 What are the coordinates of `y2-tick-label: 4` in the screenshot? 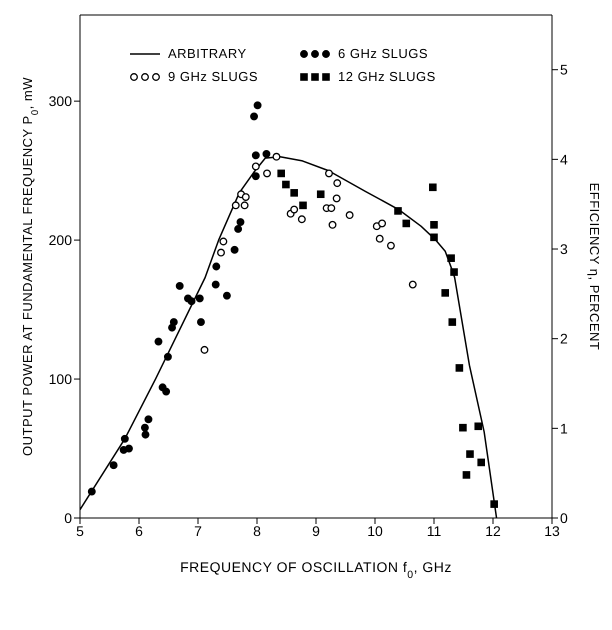 It's located at (564, 159).